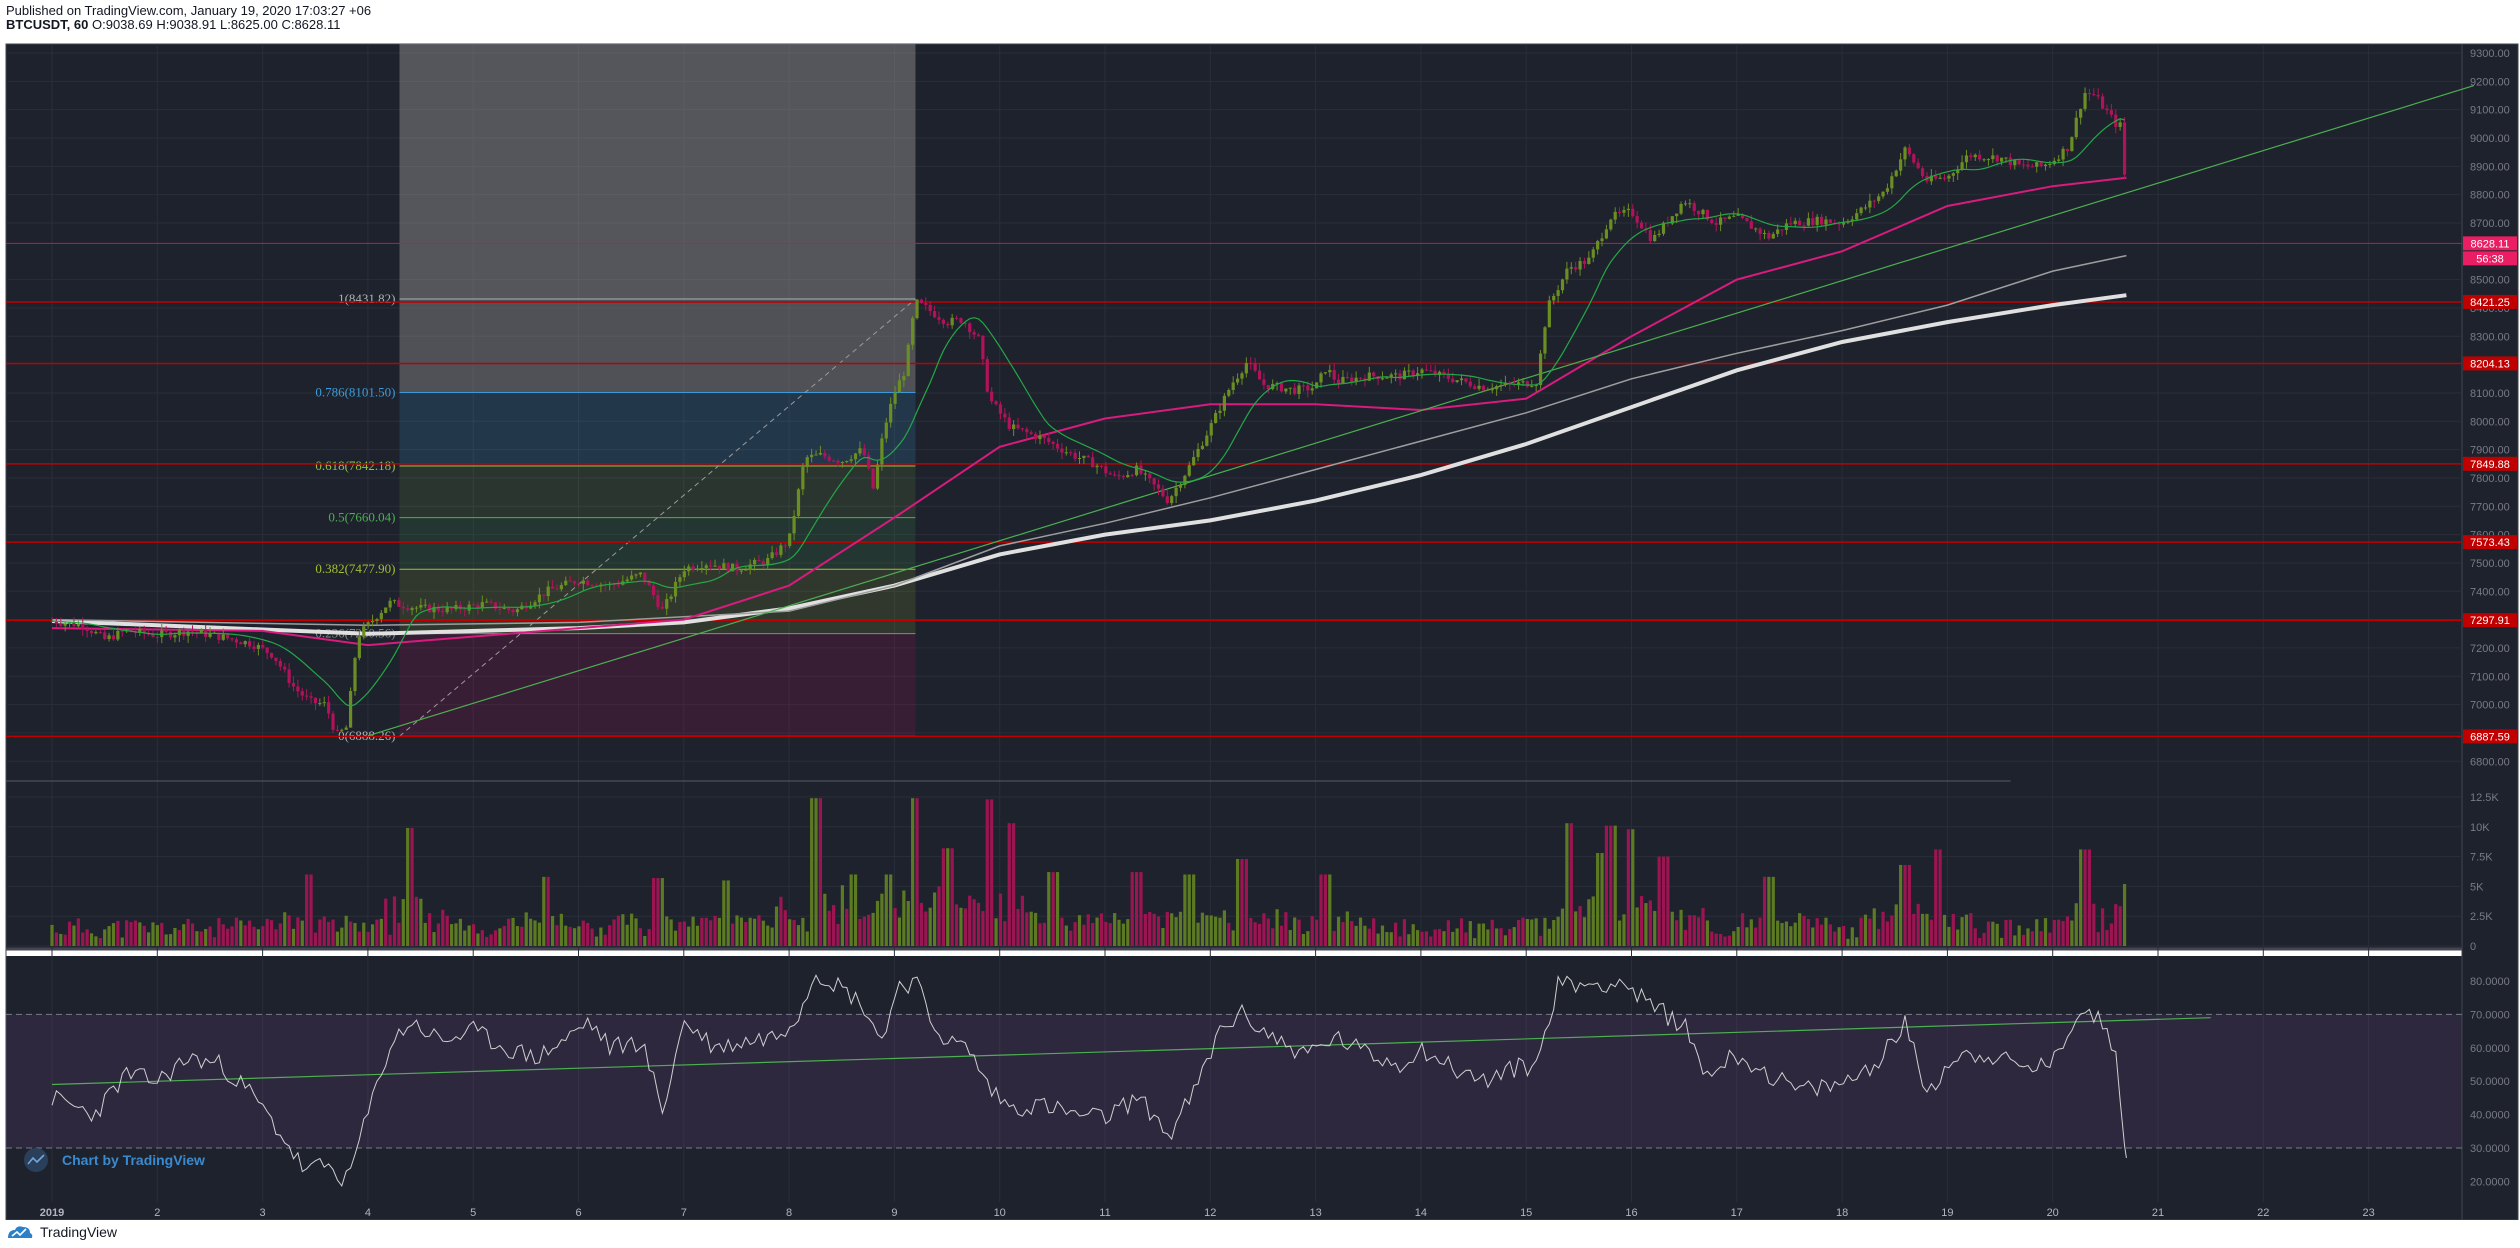 The image size is (2520, 1248). I want to click on level-badge-label: 8628.11, so click(2490, 244).